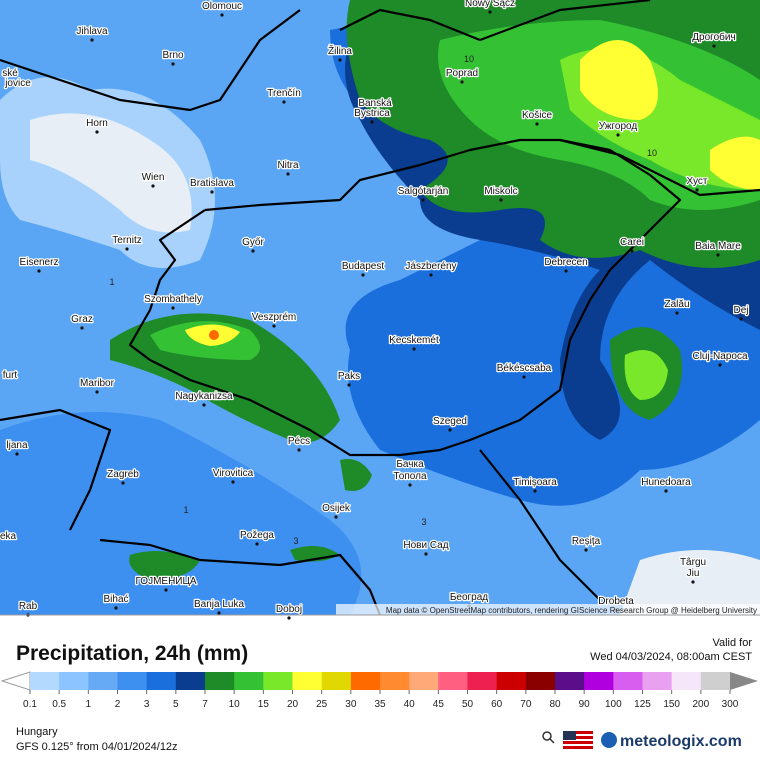  I want to click on place-label: Osijek, so click(336, 508).